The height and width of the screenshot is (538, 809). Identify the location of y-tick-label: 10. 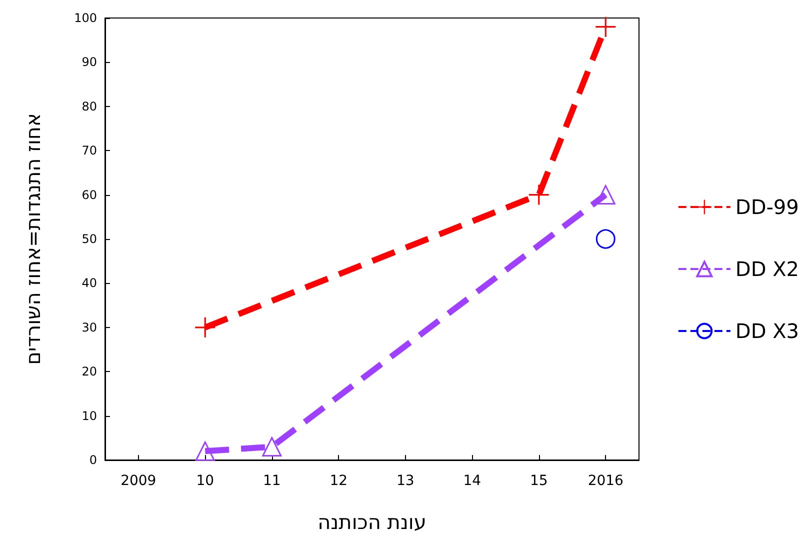
(89, 415).